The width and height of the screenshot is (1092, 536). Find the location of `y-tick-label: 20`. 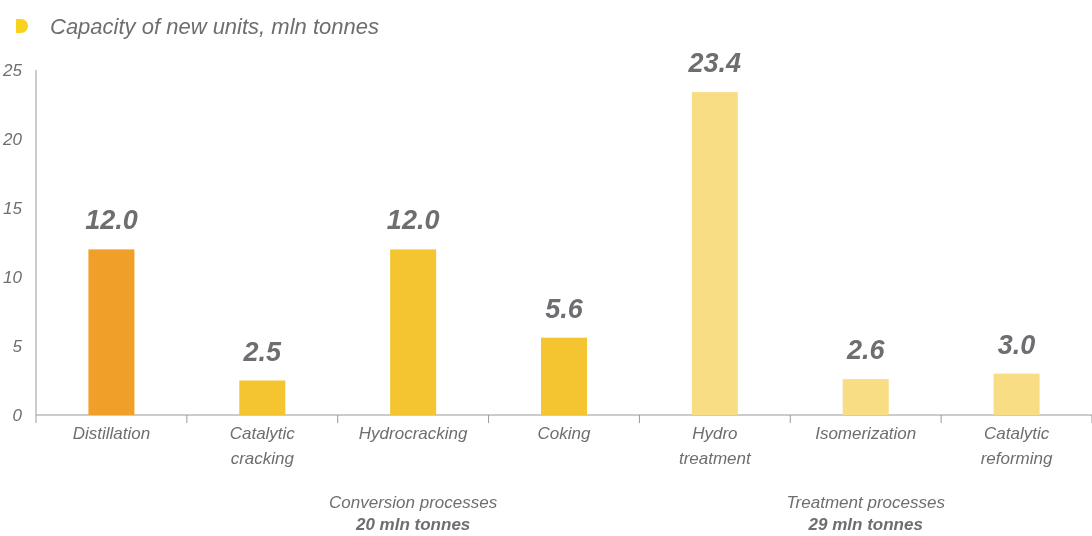

y-tick-label: 20 is located at coordinates (12, 139).